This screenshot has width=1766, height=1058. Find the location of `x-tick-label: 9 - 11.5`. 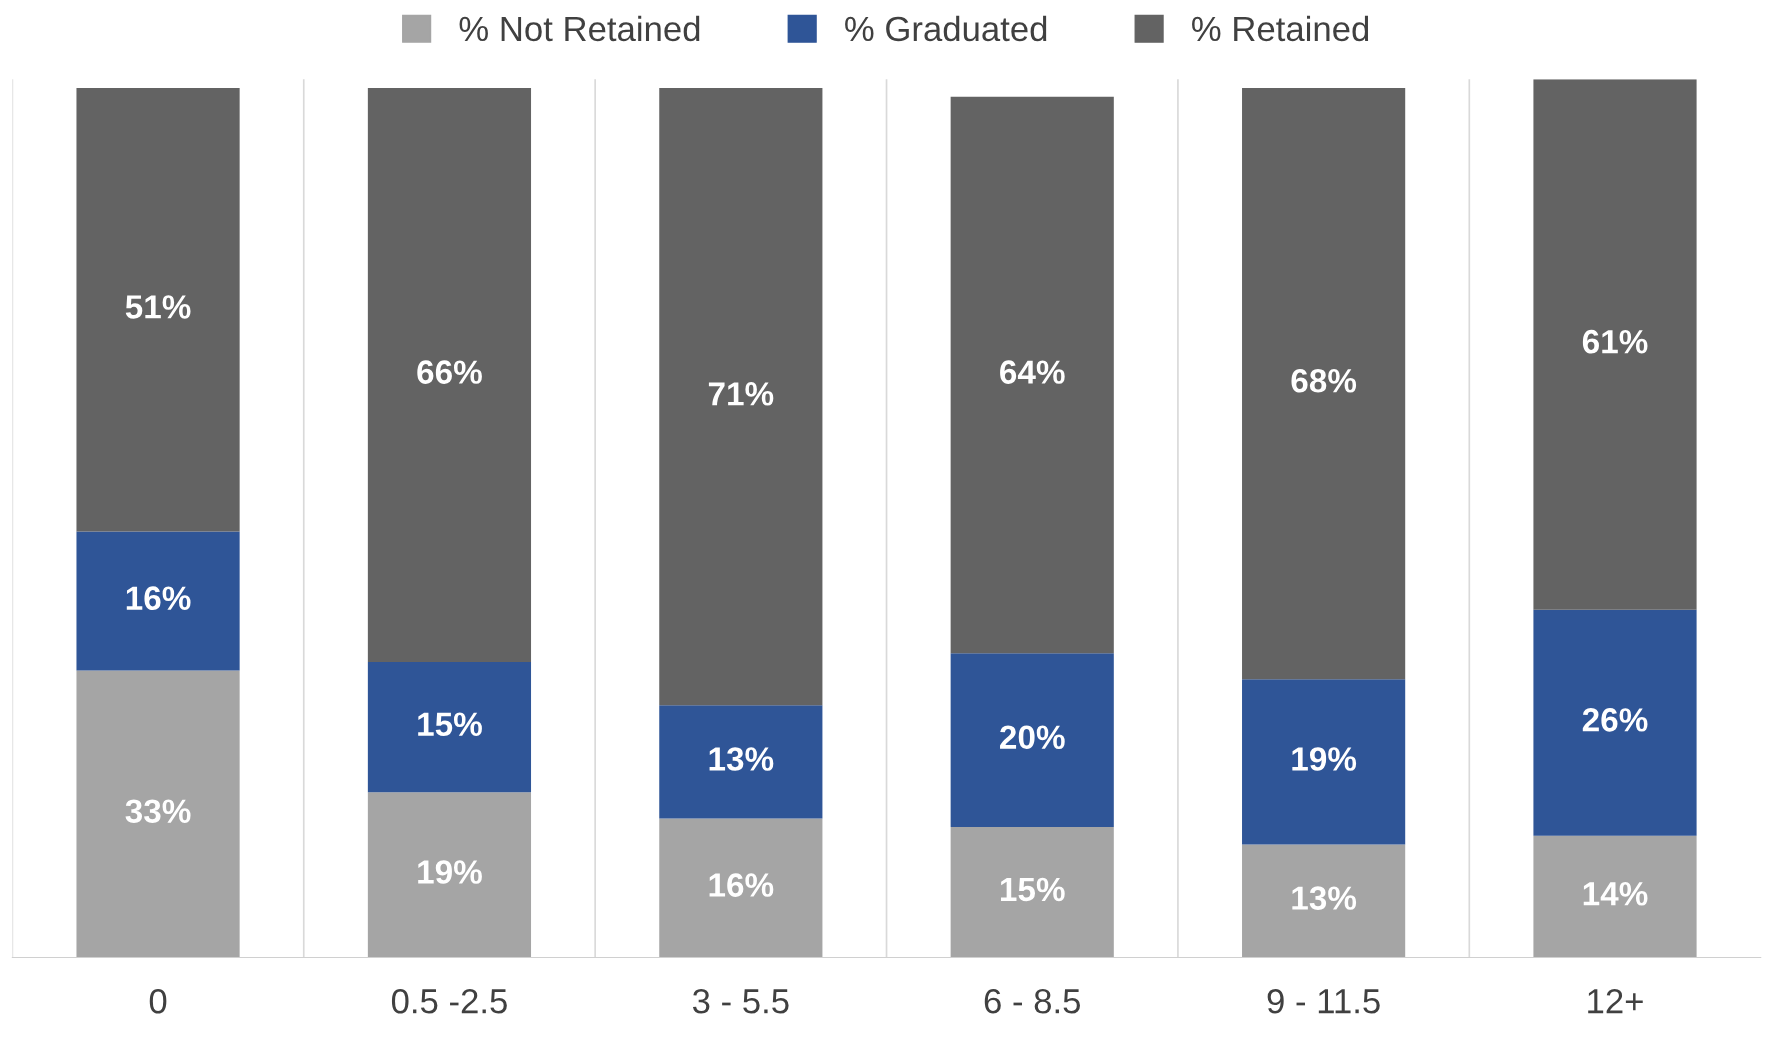

x-tick-label: 9 - 11.5 is located at coordinates (1323, 1001).